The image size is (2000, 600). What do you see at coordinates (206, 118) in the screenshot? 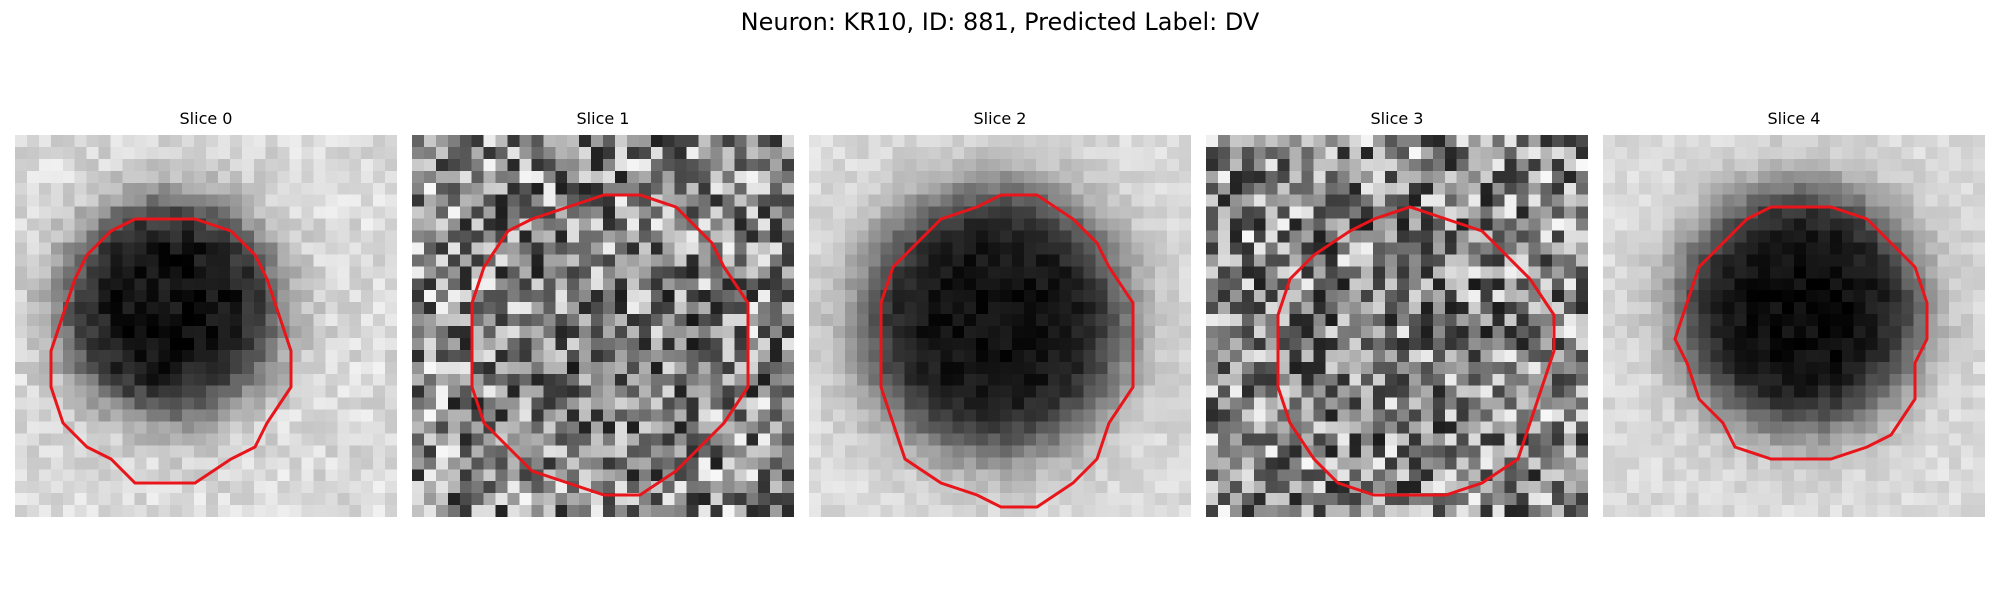
I see `slice-title-0: Slice 0` at bounding box center [206, 118].